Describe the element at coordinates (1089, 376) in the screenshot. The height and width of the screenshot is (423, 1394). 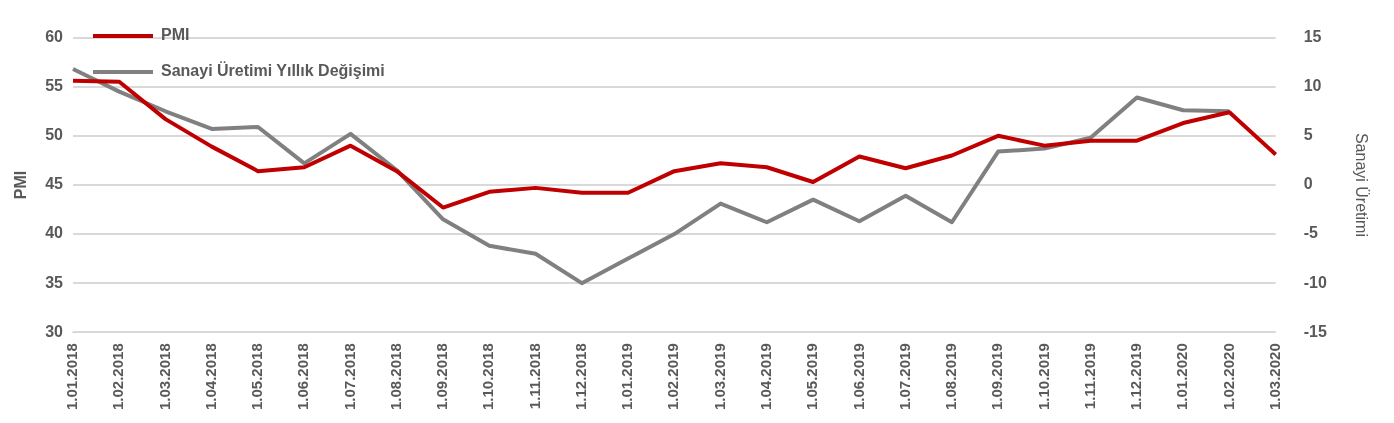
I see `x-tick-label: 1.11.2019` at that location.